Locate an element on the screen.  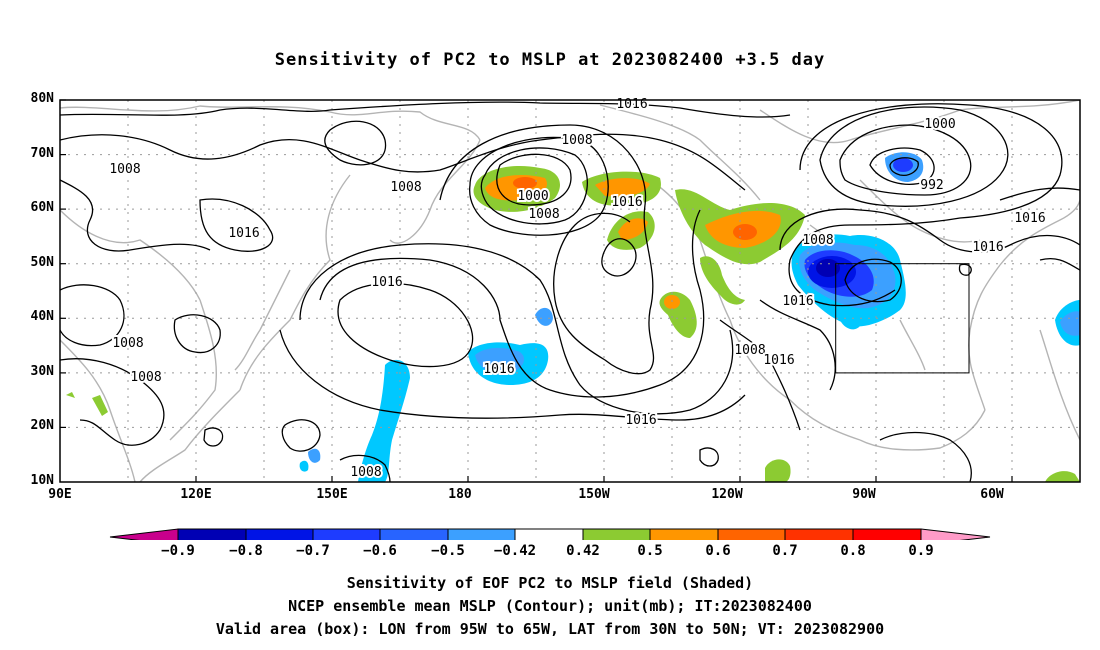
lon-label-120e: 120E is located at coordinates (196, 494).